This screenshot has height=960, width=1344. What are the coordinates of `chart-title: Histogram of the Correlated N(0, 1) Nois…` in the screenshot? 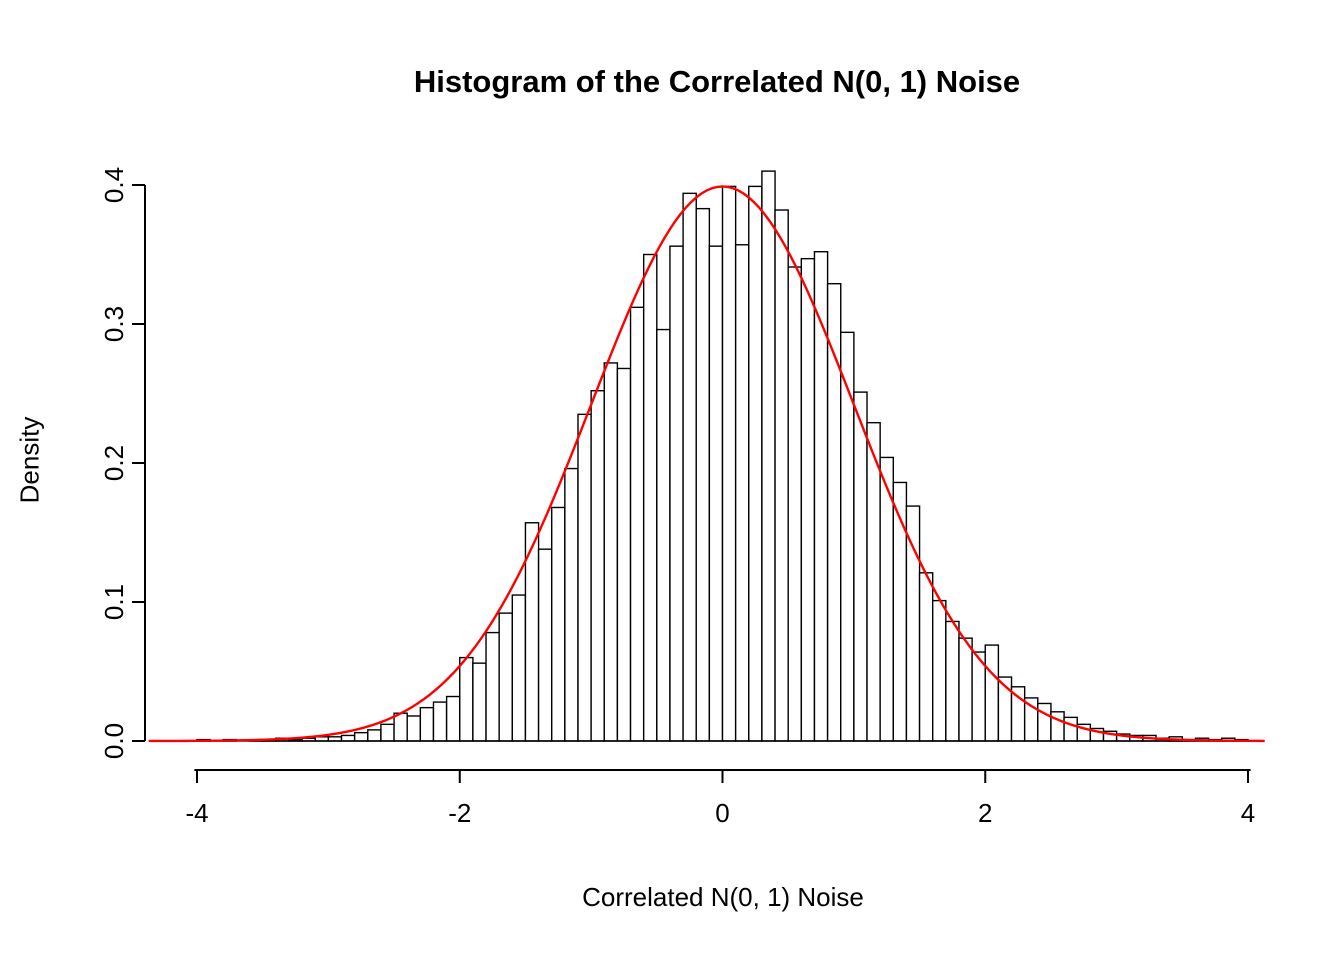 It's located at (717, 81).